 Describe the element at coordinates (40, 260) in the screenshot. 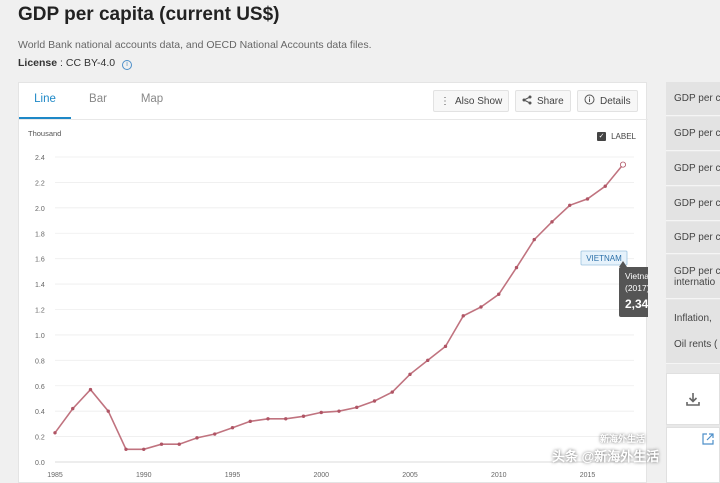

I see `y-tick-label: 1.6` at that location.